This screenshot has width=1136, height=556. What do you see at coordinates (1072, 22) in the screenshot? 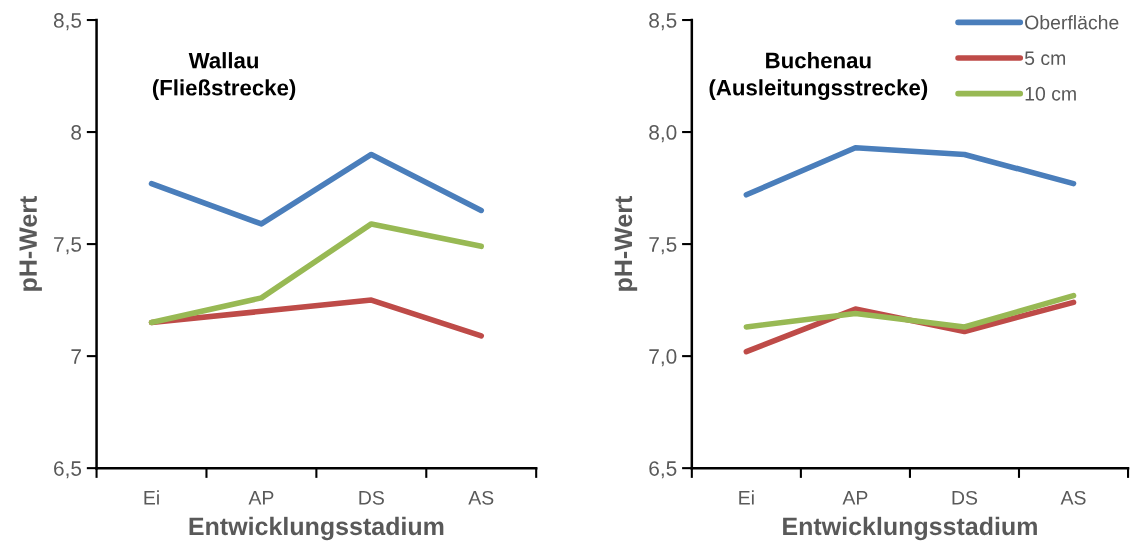
I see `legend-label: Oberfläche` at bounding box center [1072, 22].